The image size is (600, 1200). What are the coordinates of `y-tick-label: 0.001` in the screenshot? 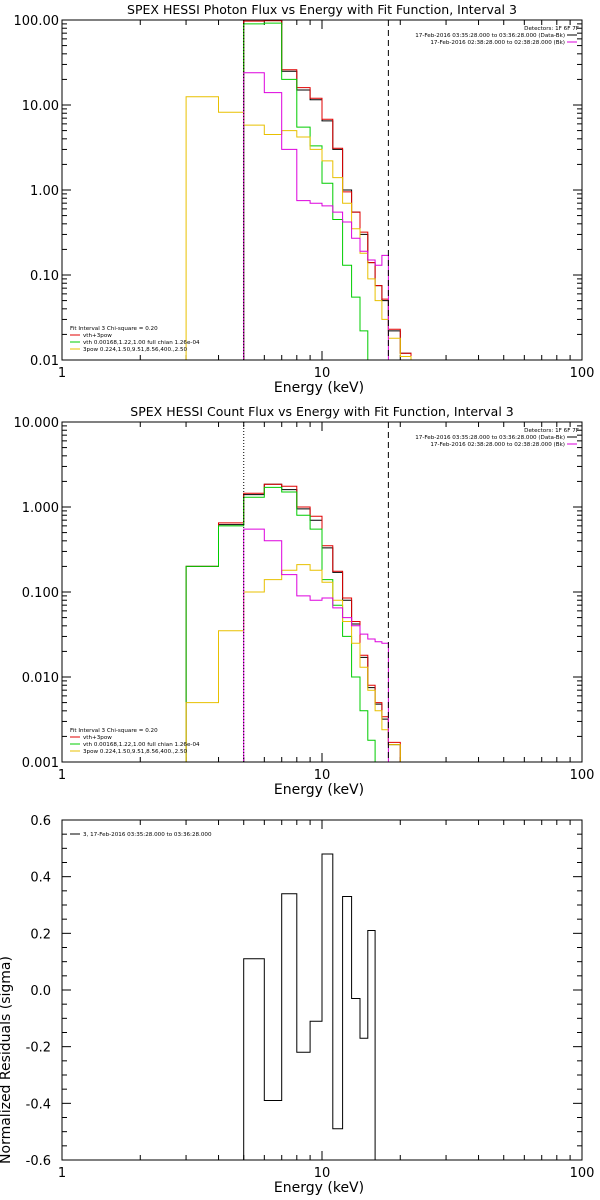 It's located at (40, 763).